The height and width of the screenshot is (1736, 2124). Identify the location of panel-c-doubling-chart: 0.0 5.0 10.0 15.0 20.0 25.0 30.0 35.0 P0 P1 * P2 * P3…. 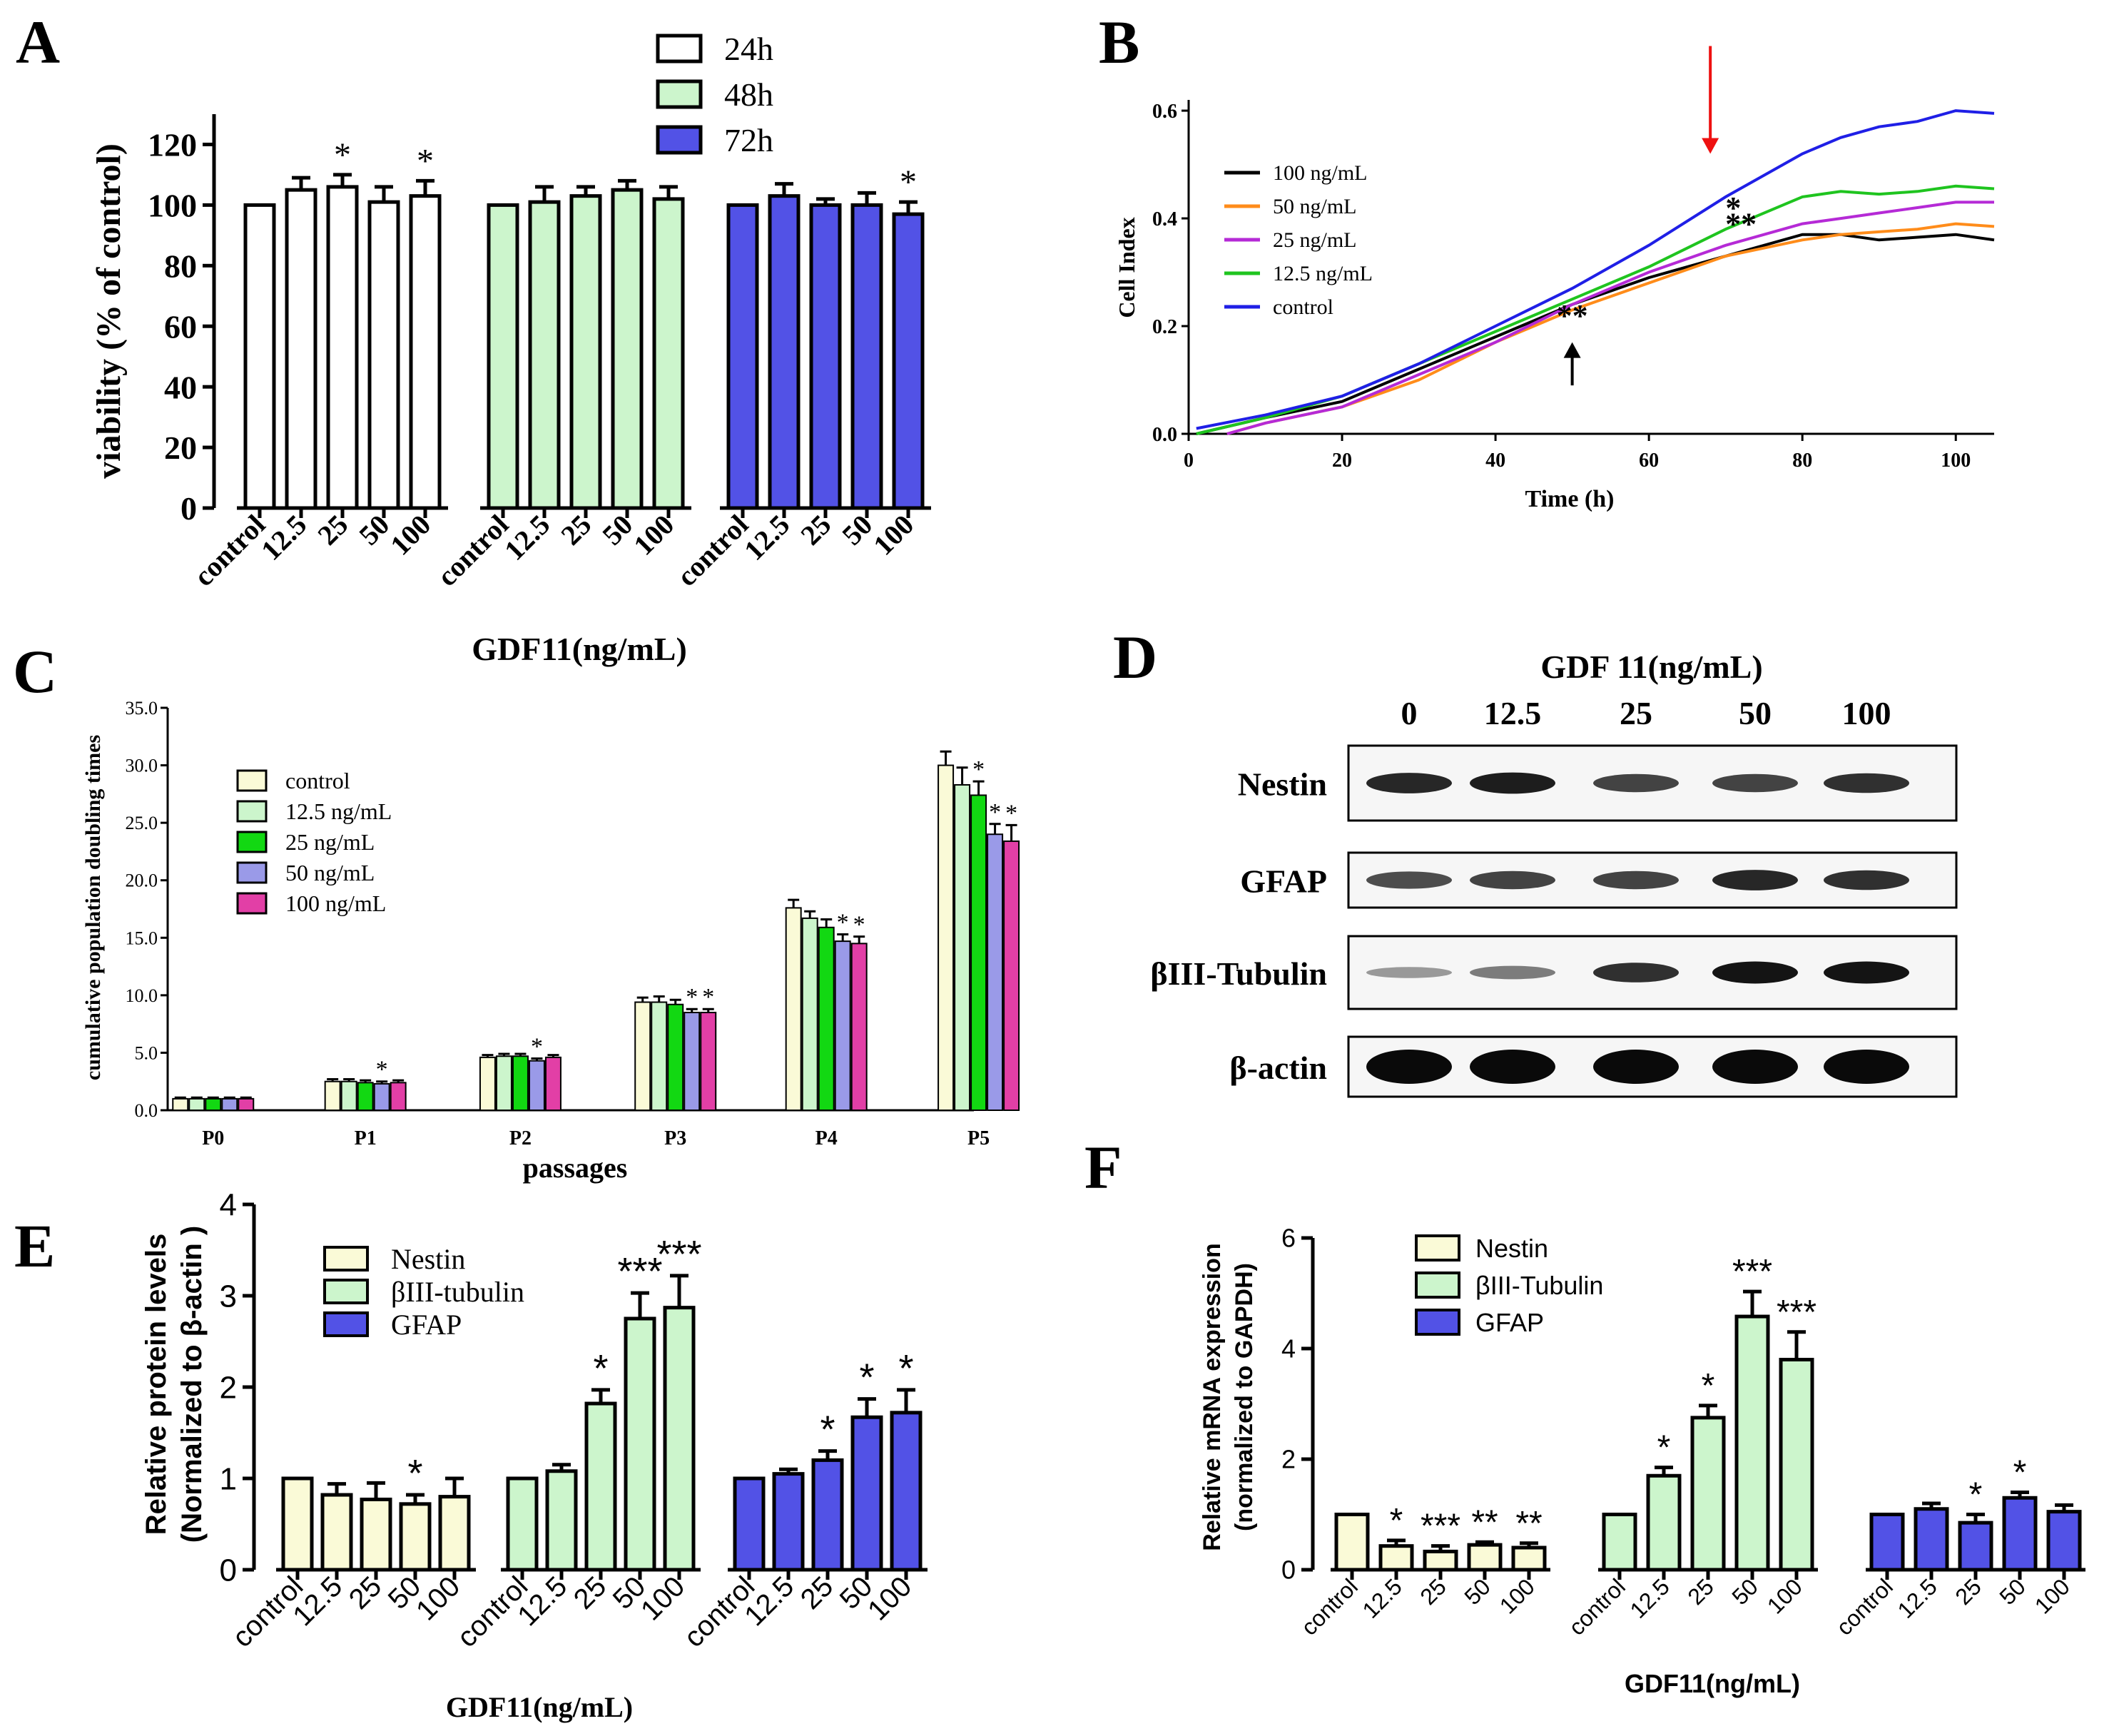
(550, 941).